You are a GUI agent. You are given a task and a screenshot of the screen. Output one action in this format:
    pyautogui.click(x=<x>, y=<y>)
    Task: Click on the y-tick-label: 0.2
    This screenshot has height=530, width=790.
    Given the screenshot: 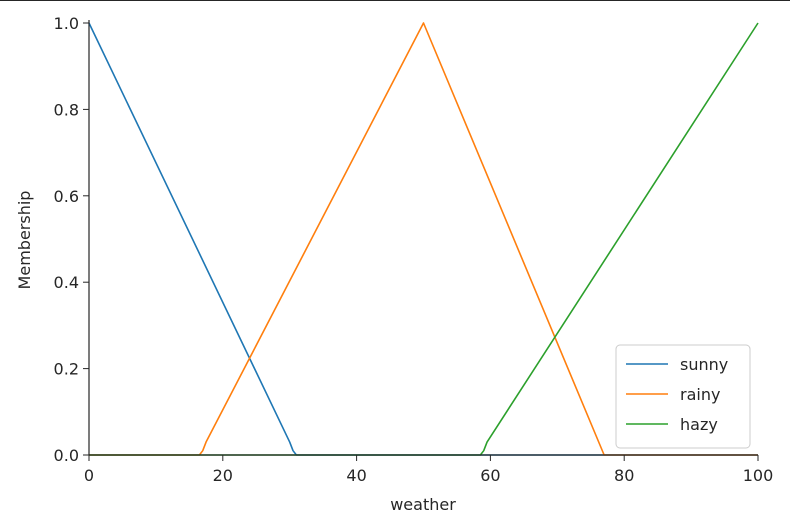 What is the action you would take?
    pyautogui.click(x=66, y=369)
    